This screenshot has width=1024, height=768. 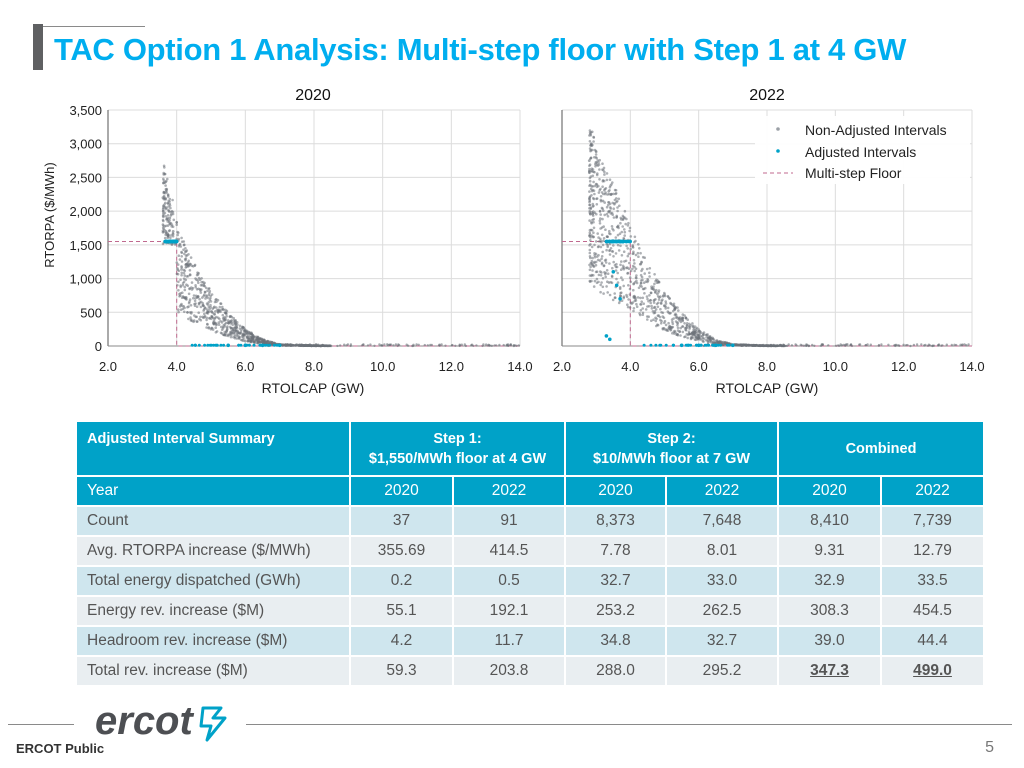 I want to click on table-cell-highlight: 499.0, so click(x=932, y=671).